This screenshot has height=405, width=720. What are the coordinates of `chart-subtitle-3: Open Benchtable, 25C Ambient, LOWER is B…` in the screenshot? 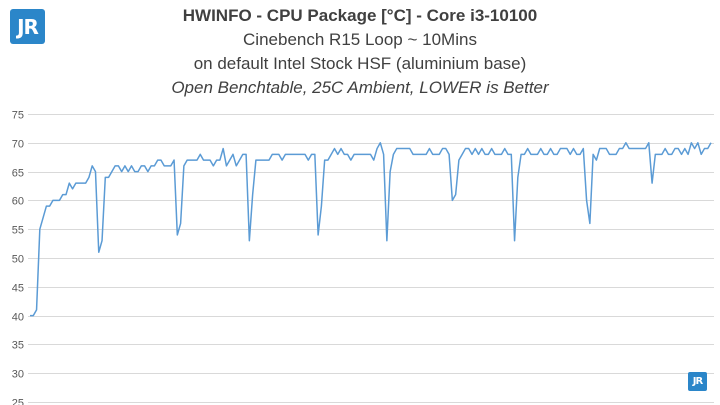 It's located at (360, 87).